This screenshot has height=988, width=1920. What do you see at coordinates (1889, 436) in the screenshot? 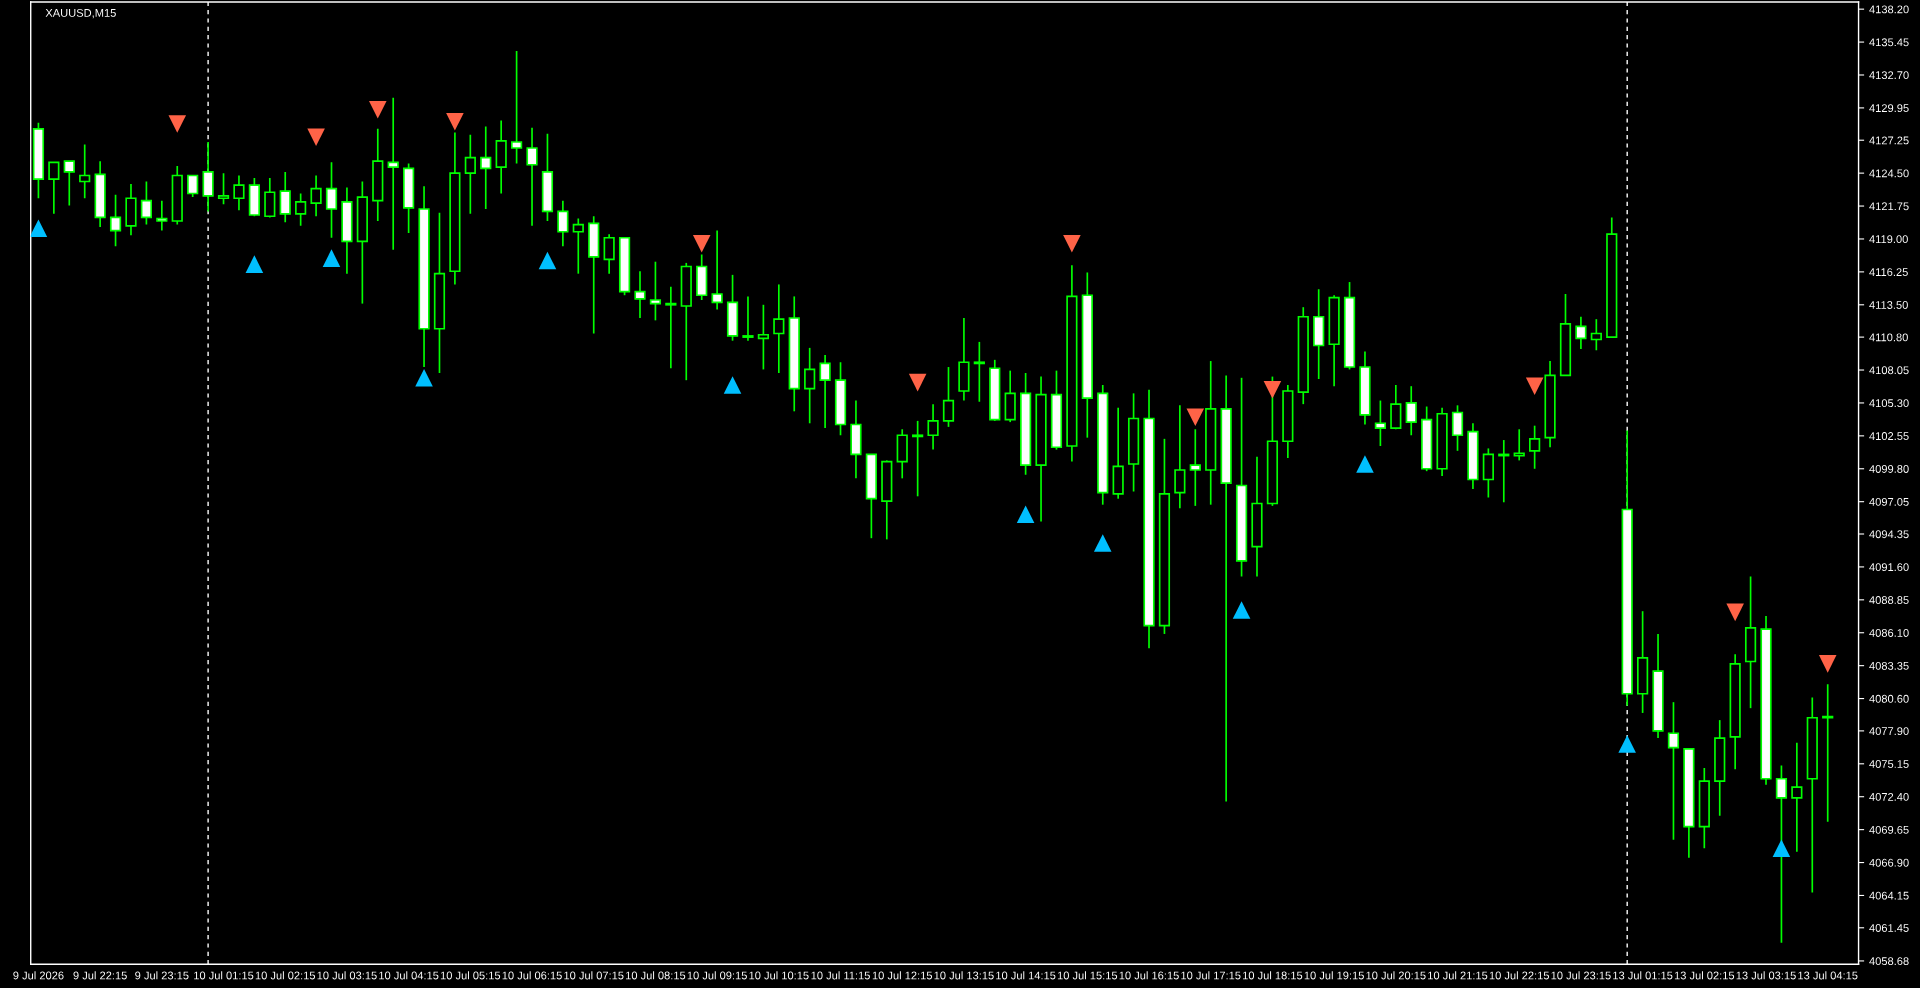
I see `y-tick-label: 4102.55` at bounding box center [1889, 436].